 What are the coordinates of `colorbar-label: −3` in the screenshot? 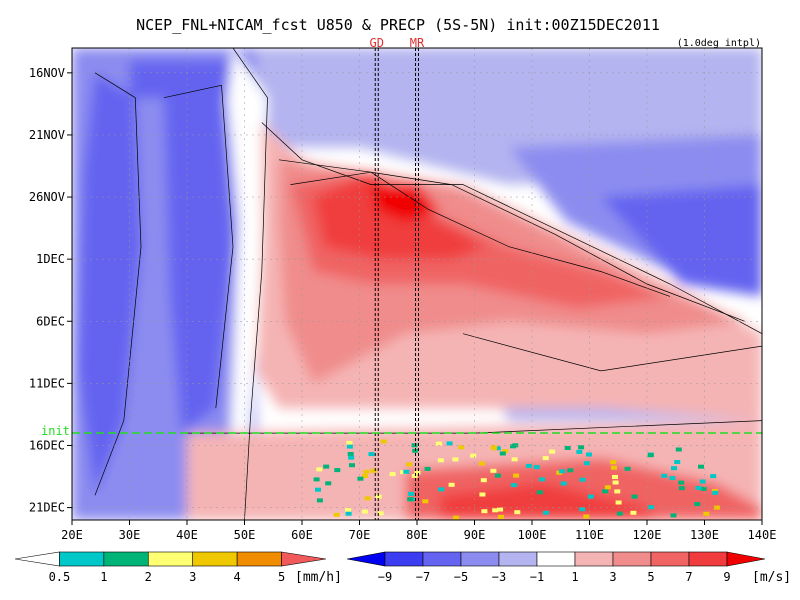 It's located at (499, 577).